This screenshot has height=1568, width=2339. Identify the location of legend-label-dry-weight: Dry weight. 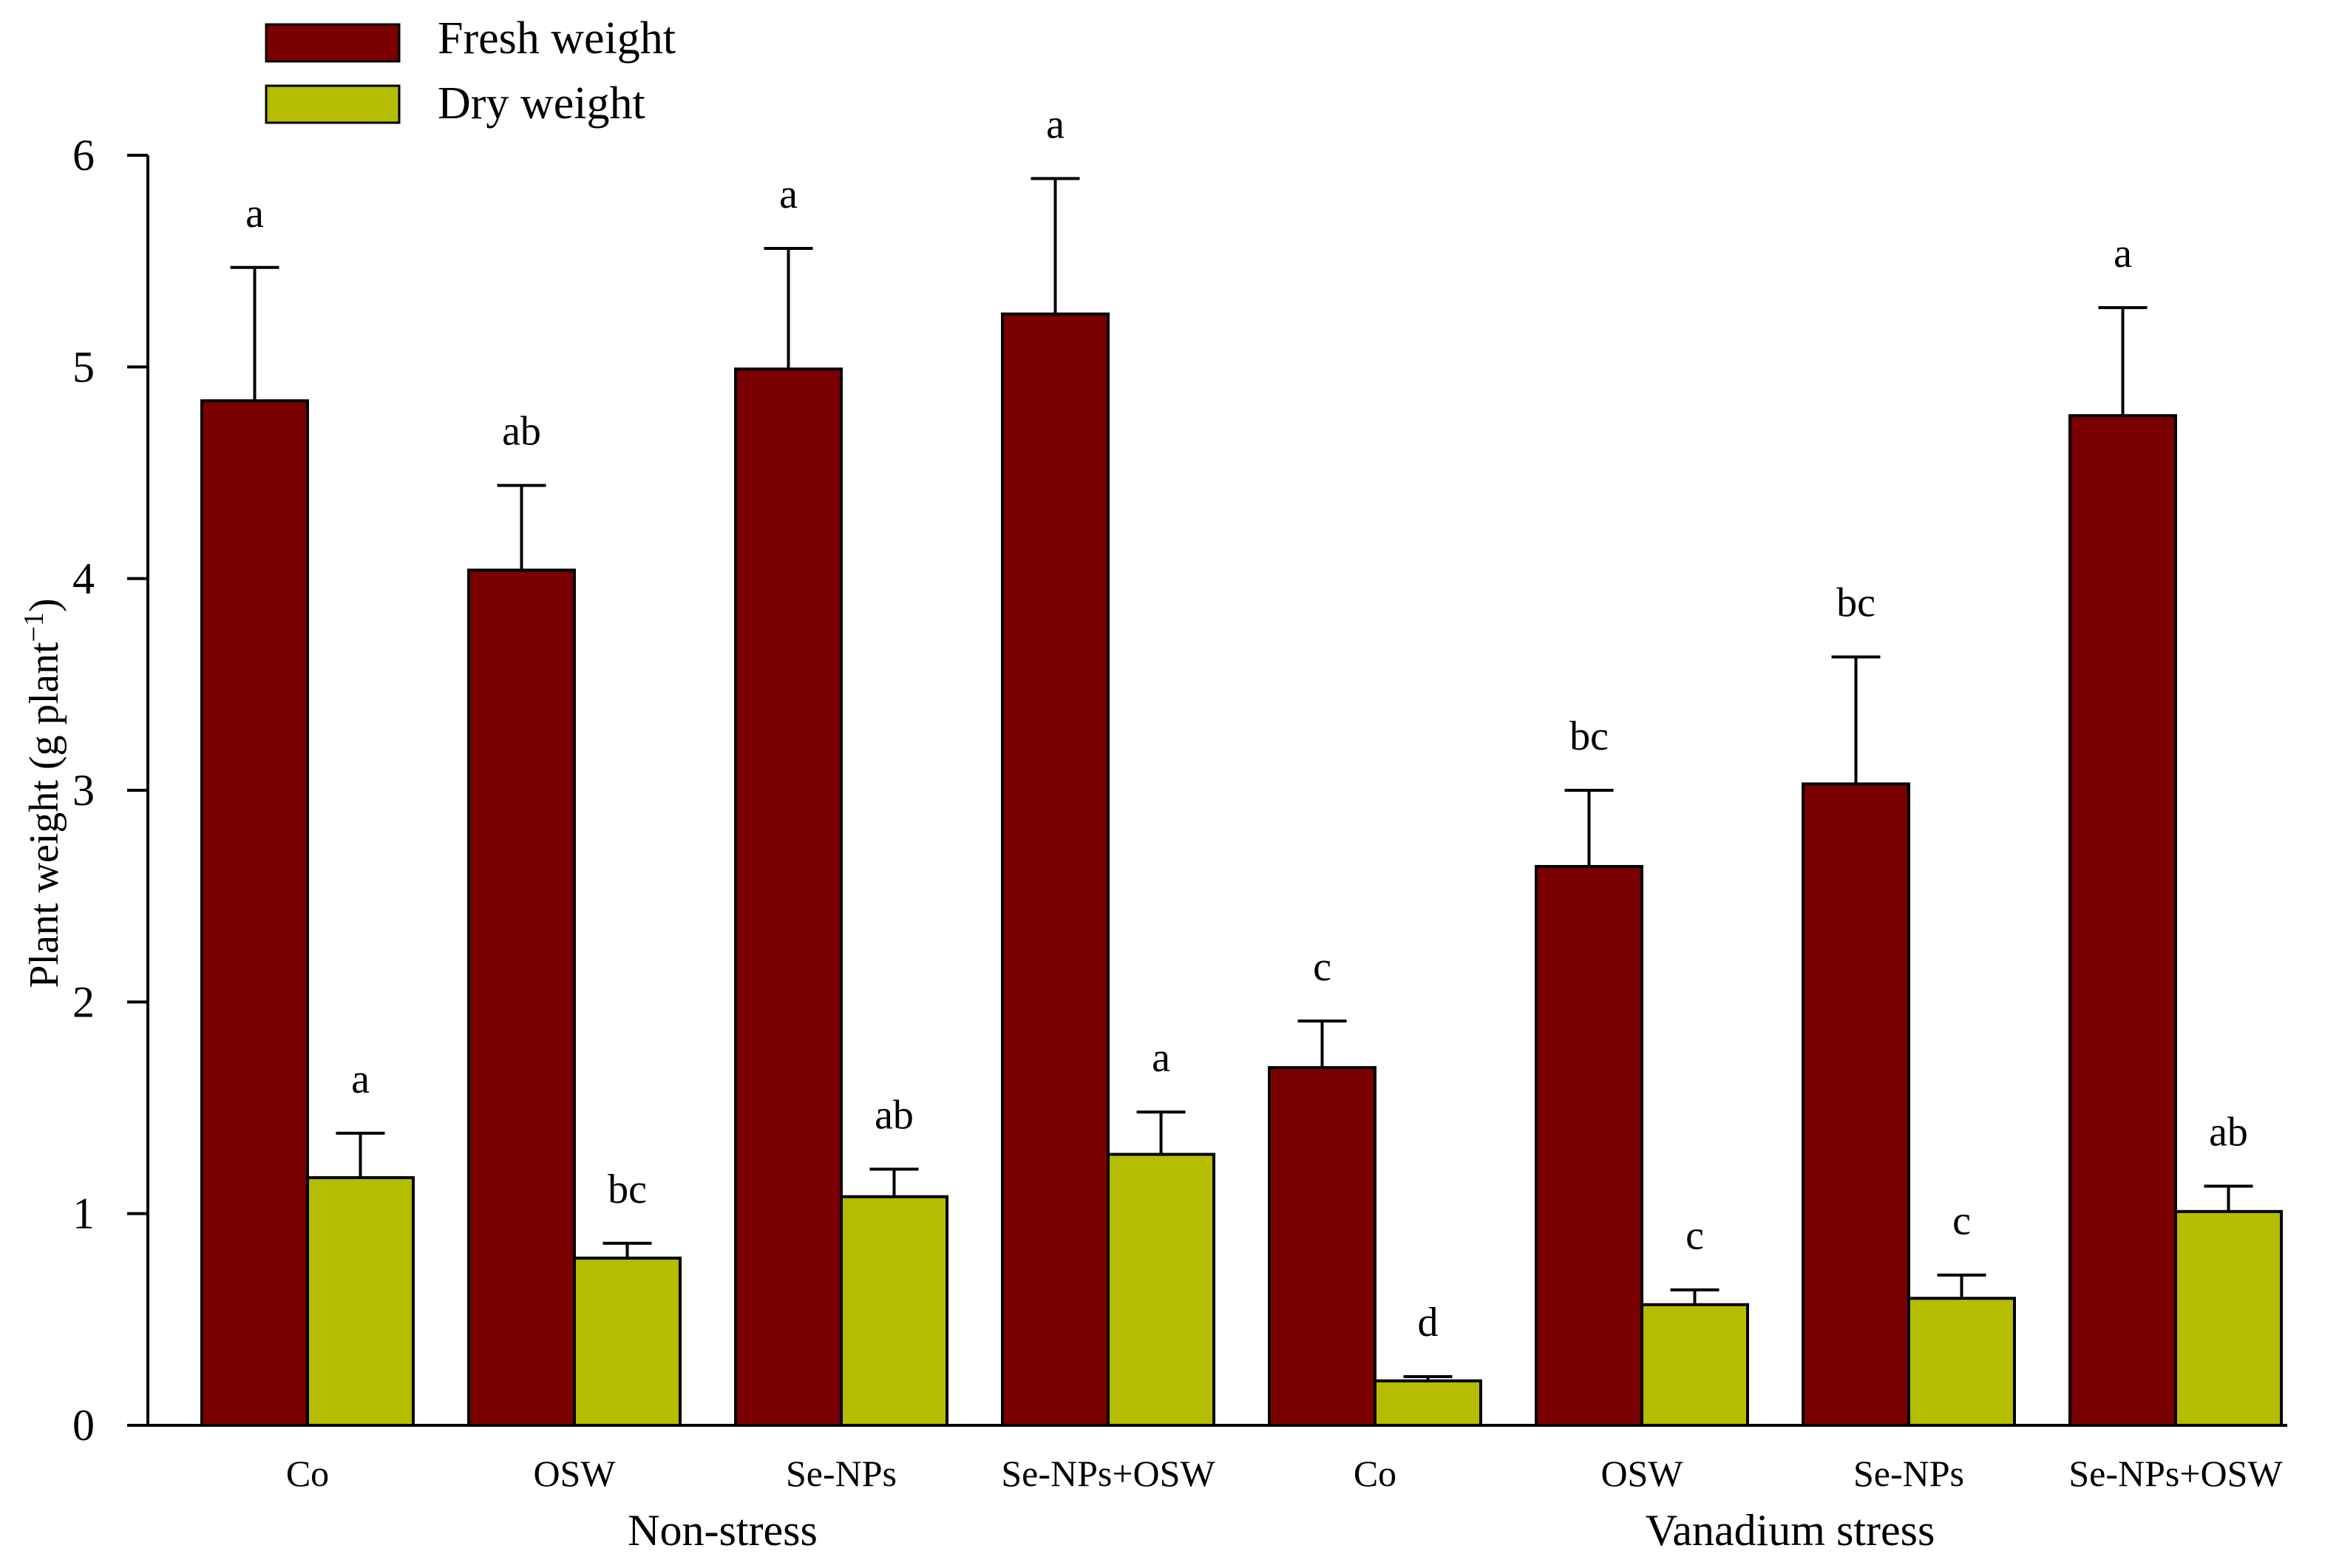
(541, 103).